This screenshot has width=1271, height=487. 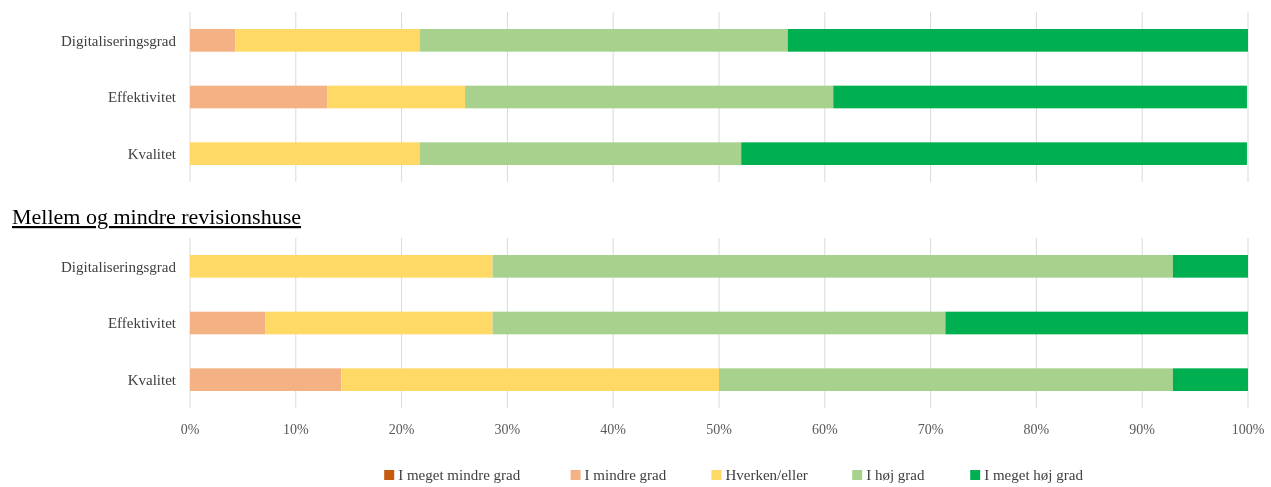 What do you see at coordinates (507, 429) in the screenshot?
I see `x-tick-label: 30%` at bounding box center [507, 429].